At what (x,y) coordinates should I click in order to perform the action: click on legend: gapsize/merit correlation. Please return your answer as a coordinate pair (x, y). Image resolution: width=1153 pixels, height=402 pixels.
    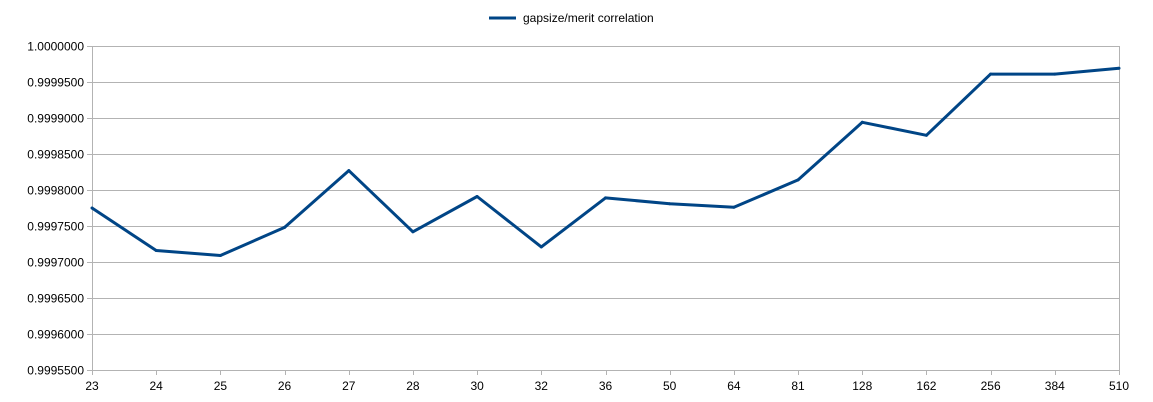
    Looking at the image, I should click on (571, 18).